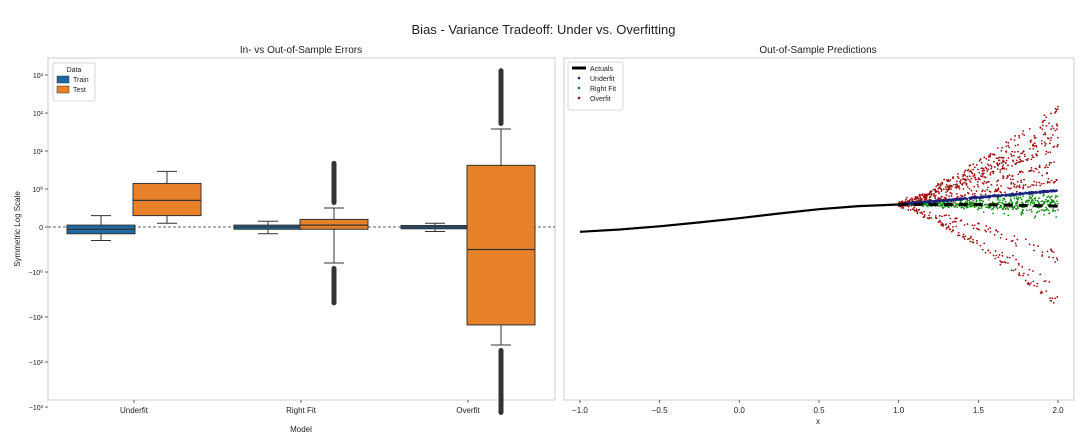 This screenshot has height=445, width=1087. Describe the element at coordinates (334, 233) in the screenshot. I see `box-right-fit-test` at that location.